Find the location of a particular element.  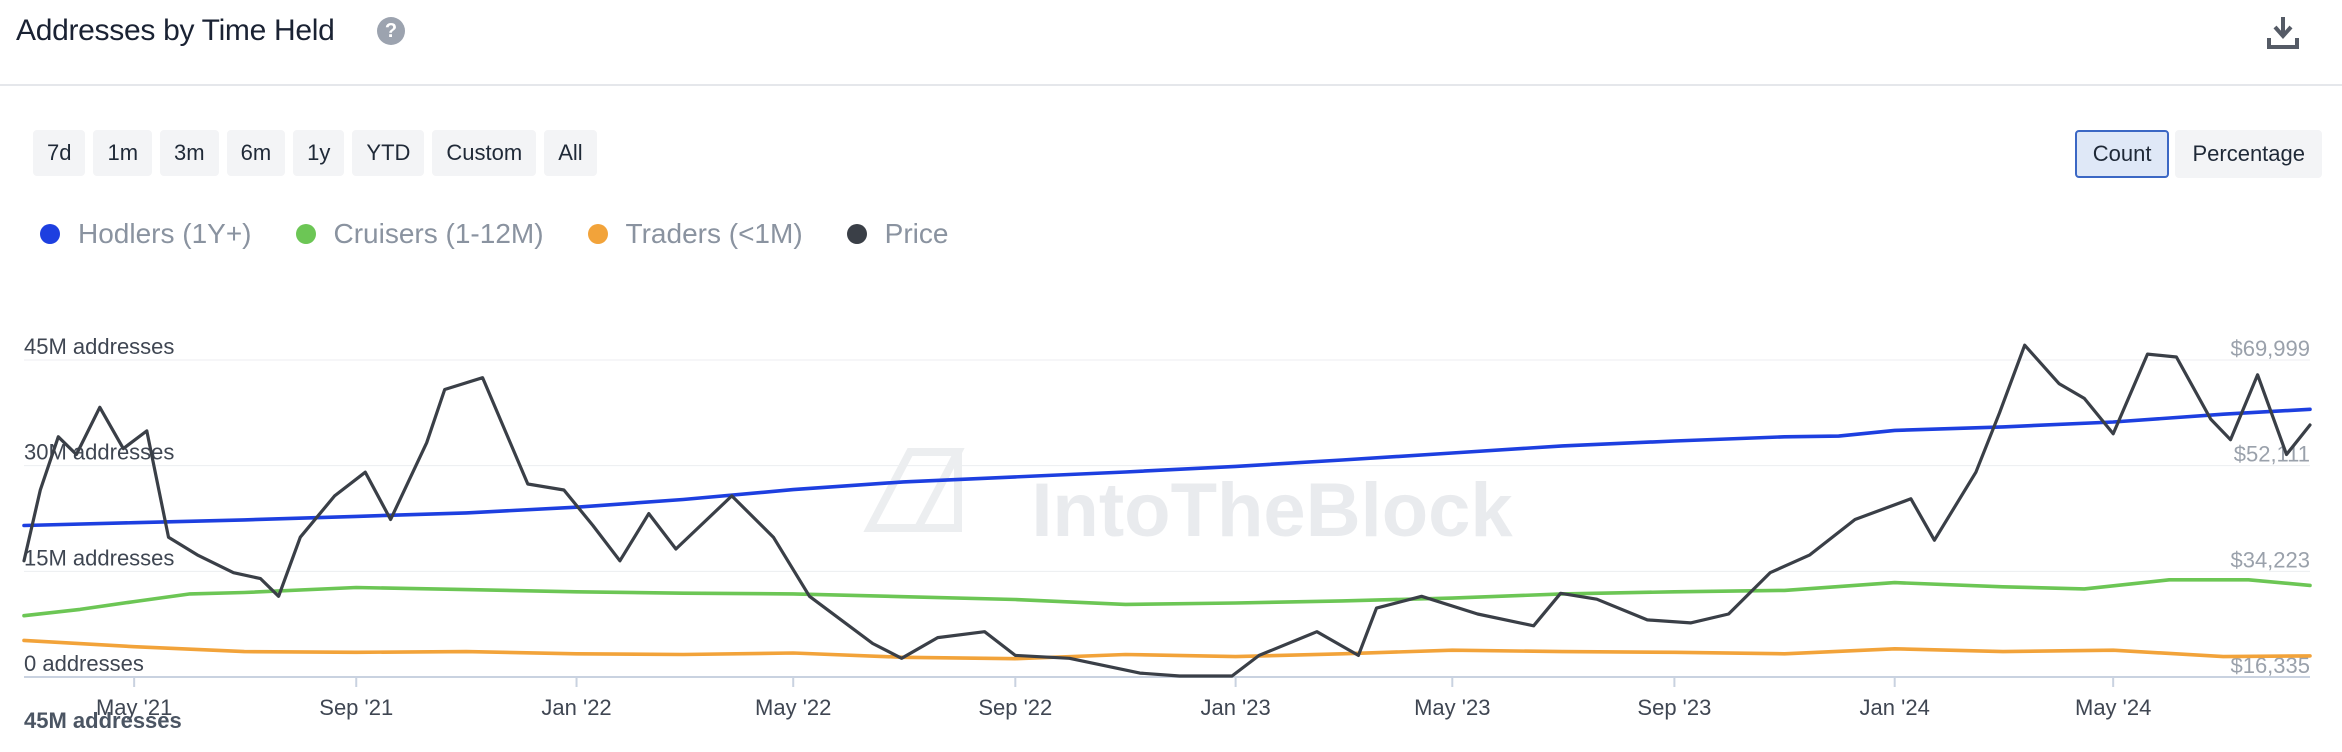

y-right-tick-label: $34,223 is located at coordinates (2270, 559).